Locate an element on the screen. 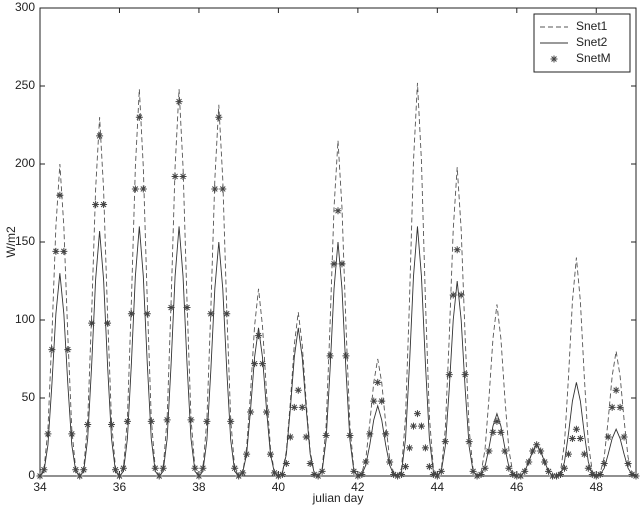  legend-label: SnetM is located at coordinates (593, 58).